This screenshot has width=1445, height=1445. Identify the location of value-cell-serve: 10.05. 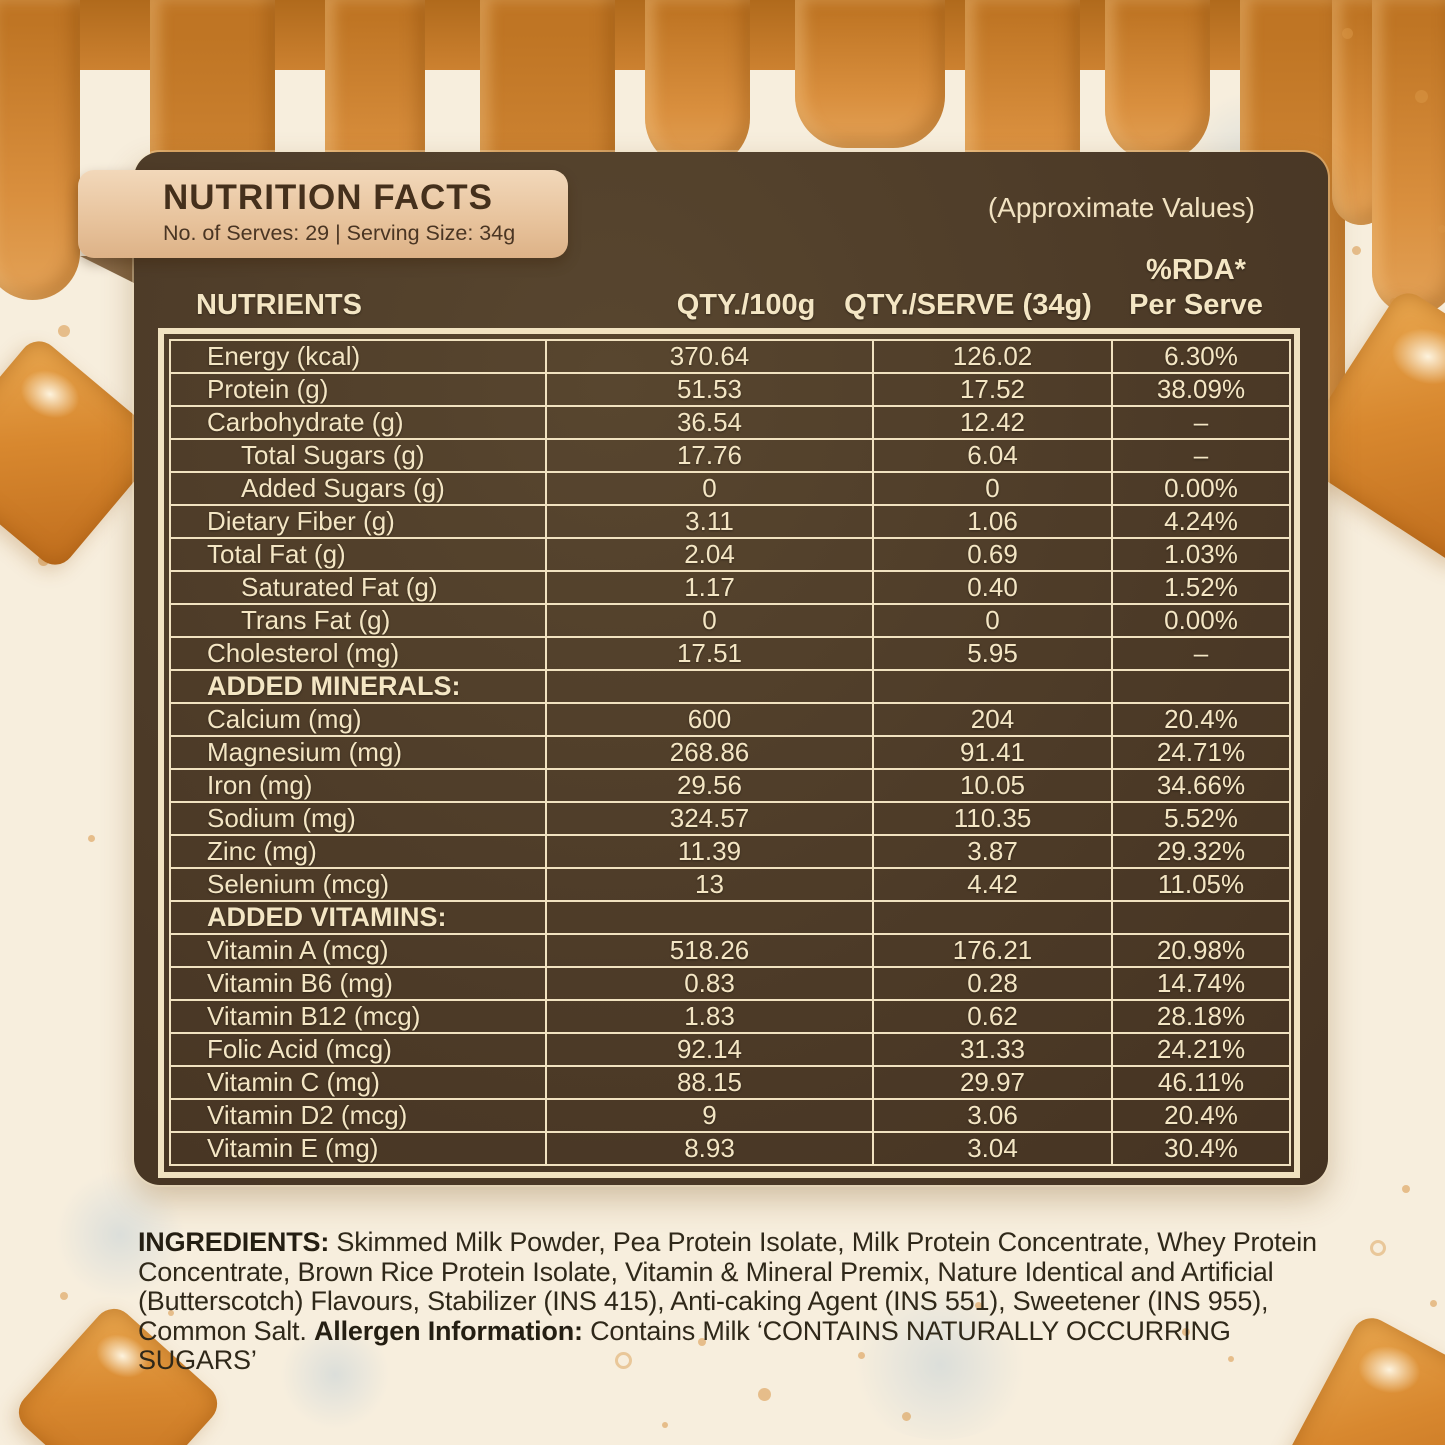
(992, 785).